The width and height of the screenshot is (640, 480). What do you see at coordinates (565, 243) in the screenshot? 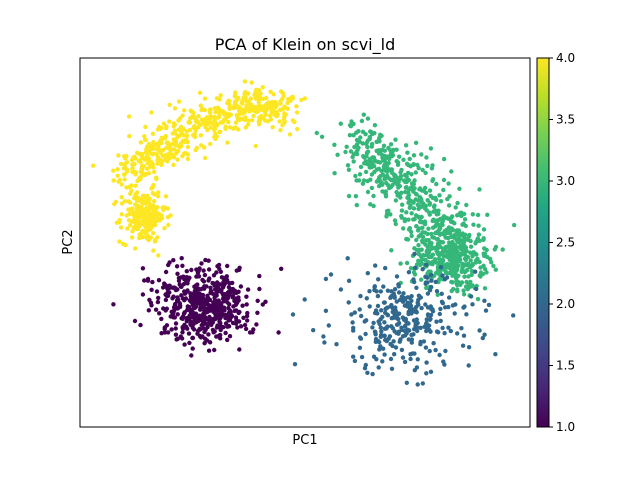
I see `colorbar-tick-label: 2.5` at bounding box center [565, 243].